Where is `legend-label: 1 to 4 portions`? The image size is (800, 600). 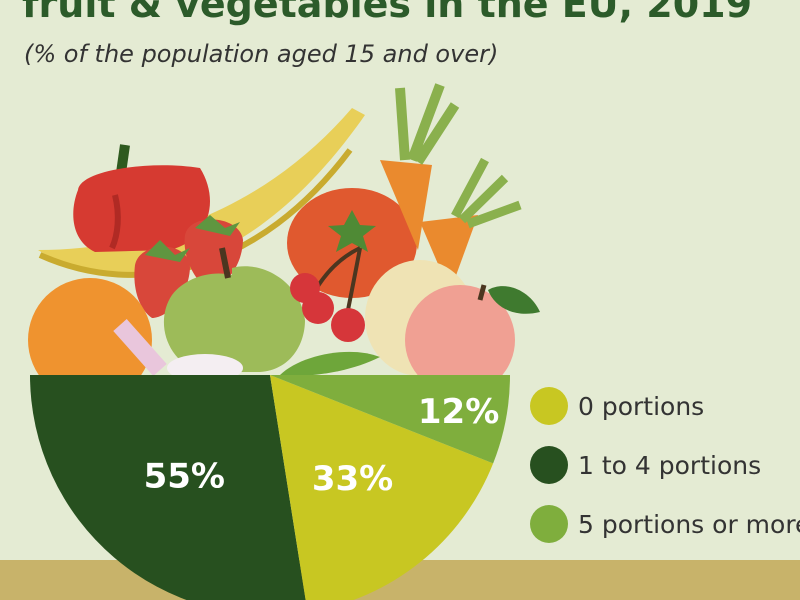
legend-label: 1 to 4 portions is located at coordinates (670, 465).